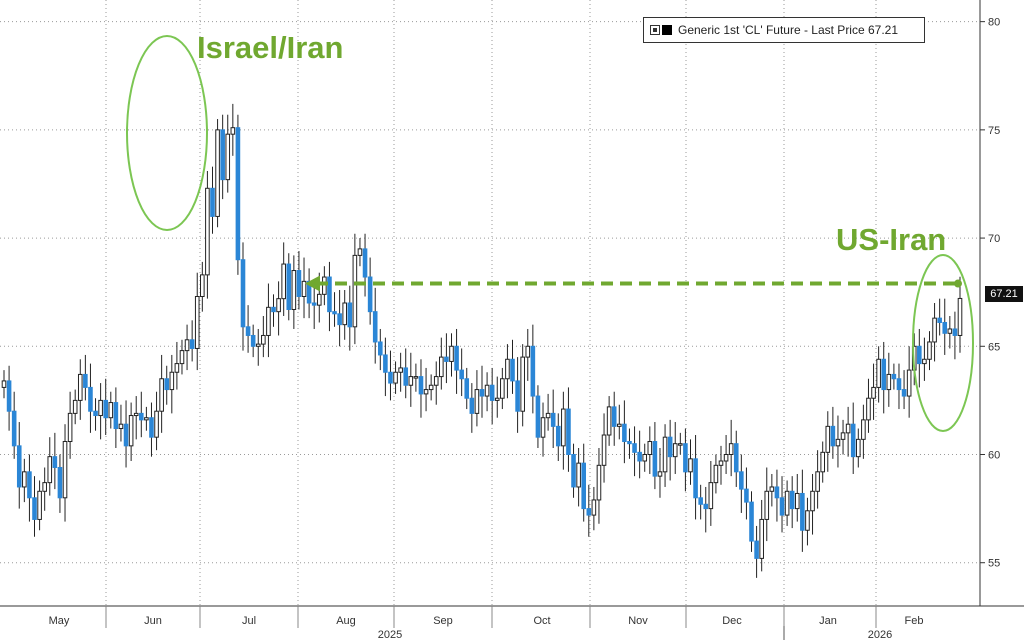 The height and width of the screenshot is (640, 1024). Describe the element at coordinates (638, 621) in the screenshot. I see `x-month-label: Nov` at that location.